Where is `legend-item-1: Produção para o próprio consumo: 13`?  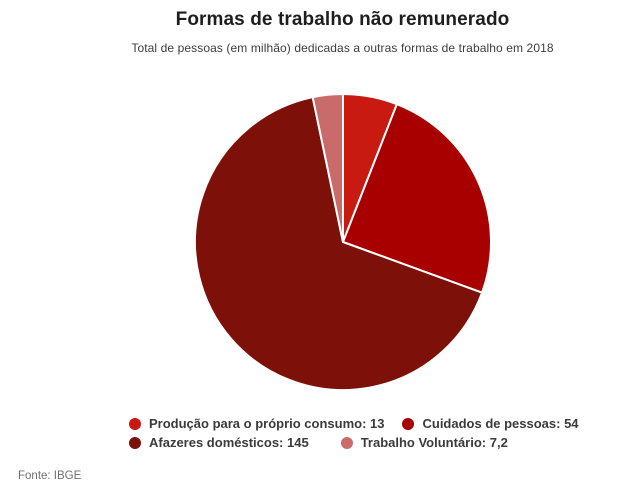 legend-item-1: Produção para o próprio consumo: 13 is located at coordinates (256, 423).